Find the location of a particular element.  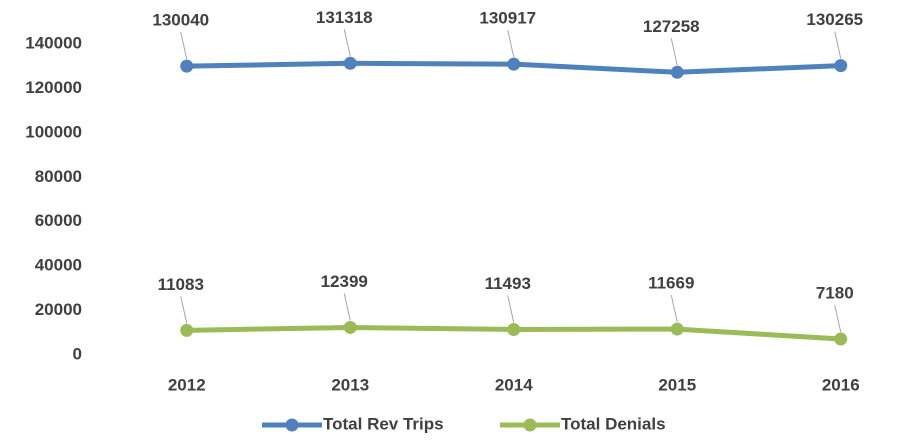

y-tick-label: 20000 is located at coordinates (58, 309).